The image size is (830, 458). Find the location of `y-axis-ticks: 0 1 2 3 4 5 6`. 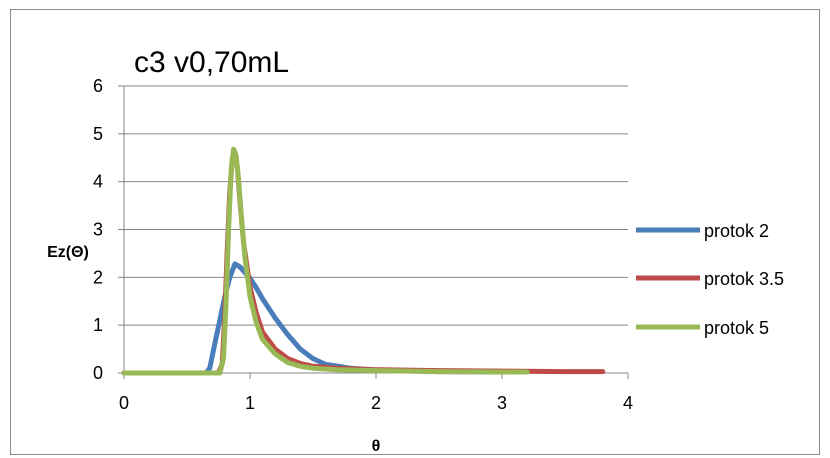

y-axis-ticks: 0 1 2 3 4 5 6 is located at coordinates (98, 229).